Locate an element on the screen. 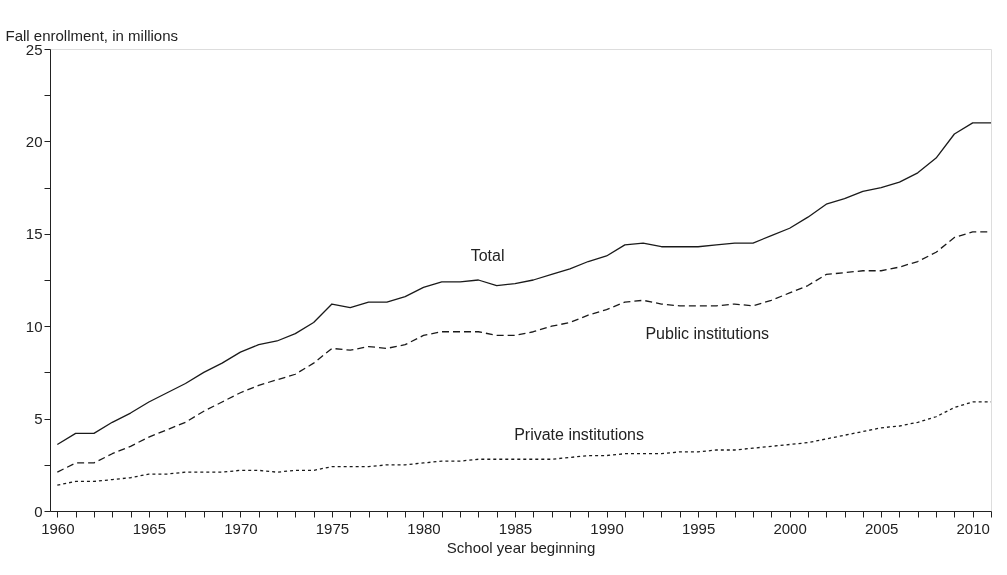  x-tick-label: 1995 is located at coordinates (698, 528).